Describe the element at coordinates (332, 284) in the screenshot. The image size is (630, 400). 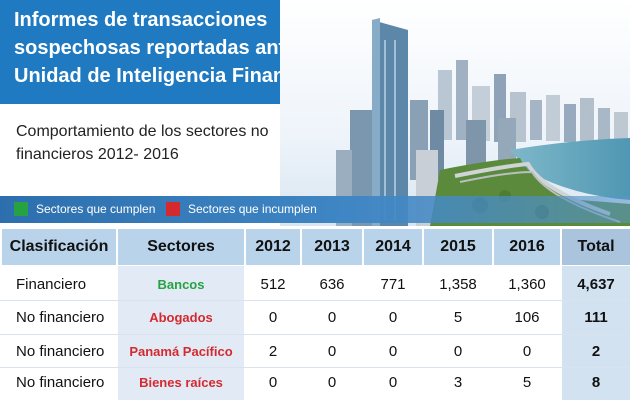
I see `cell-value: 636` at that location.